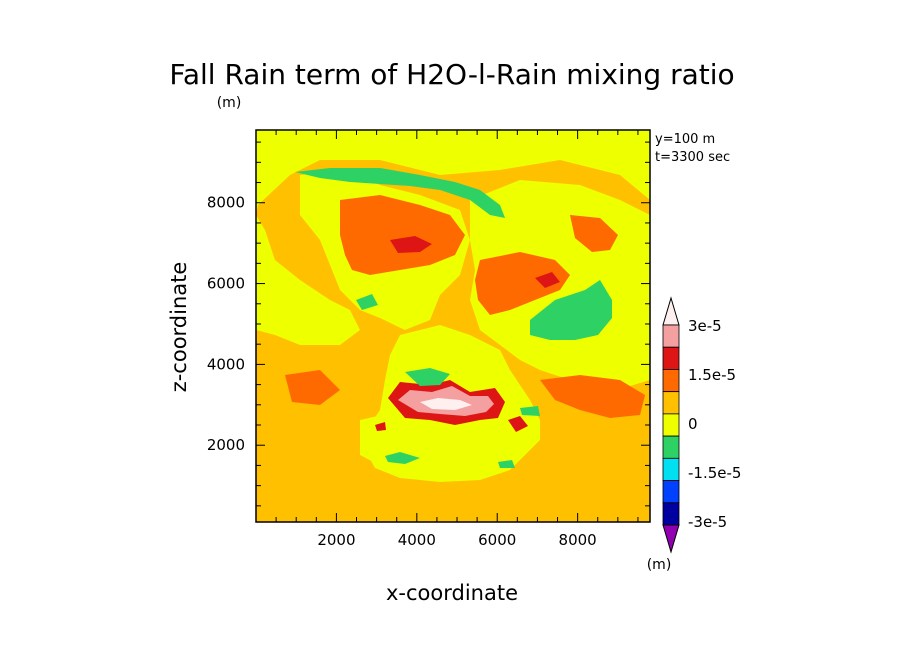  What do you see at coordinates (226, 284) in the screenshot?
I see `y-tick-label: 6000` at bounding box center [226, 284].